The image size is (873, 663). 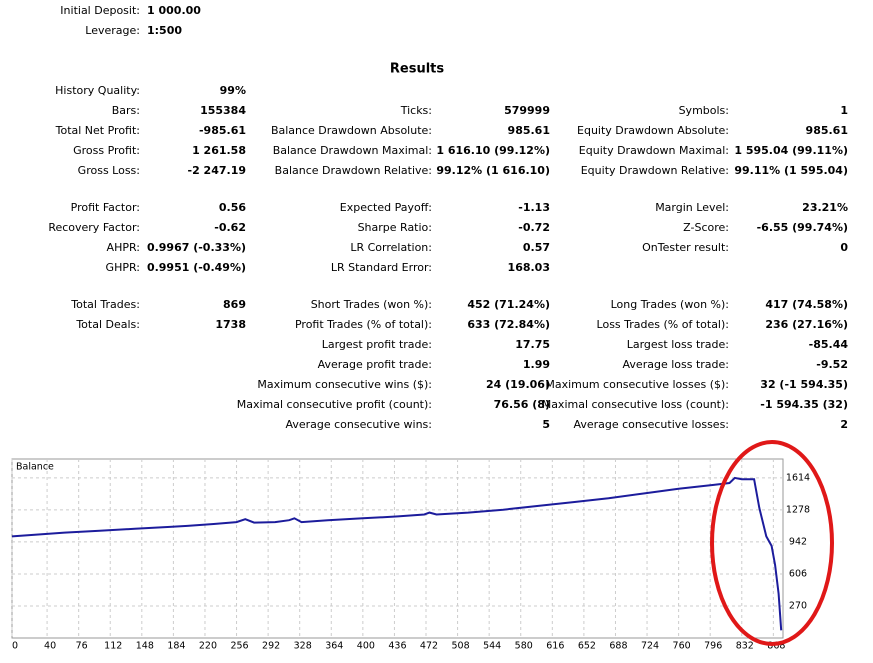 I want to click on field-value: 579999, so click(x=527, y=110).